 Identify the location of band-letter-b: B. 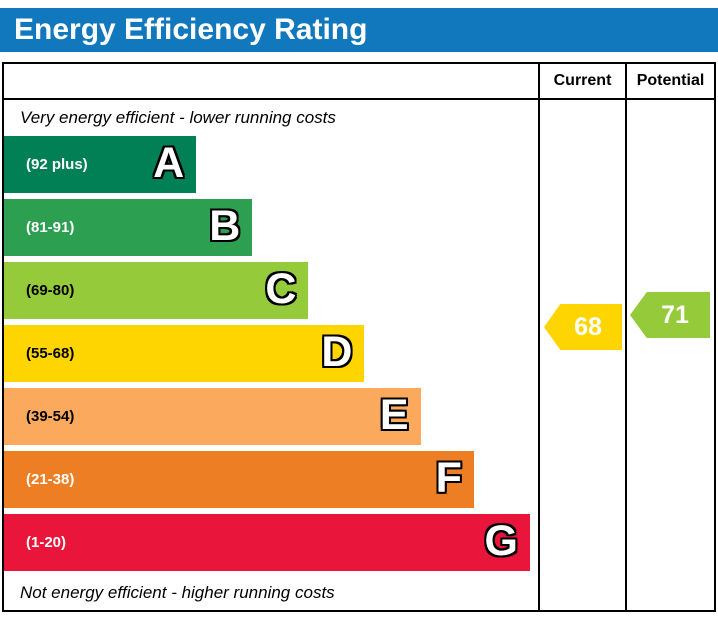
(225, 225).